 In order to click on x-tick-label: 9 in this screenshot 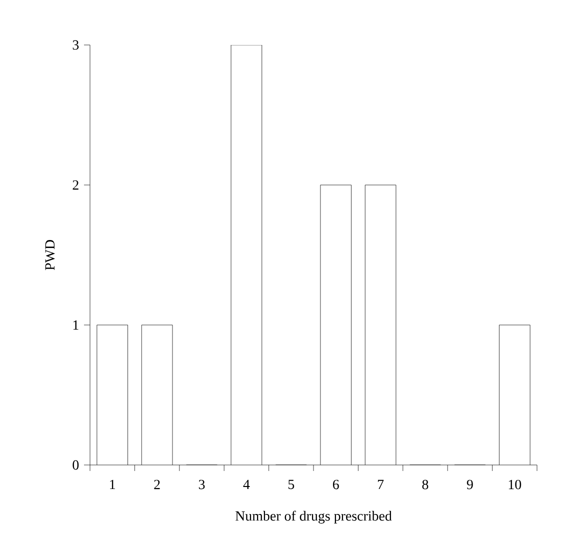, I will do `click(469, 485)`.